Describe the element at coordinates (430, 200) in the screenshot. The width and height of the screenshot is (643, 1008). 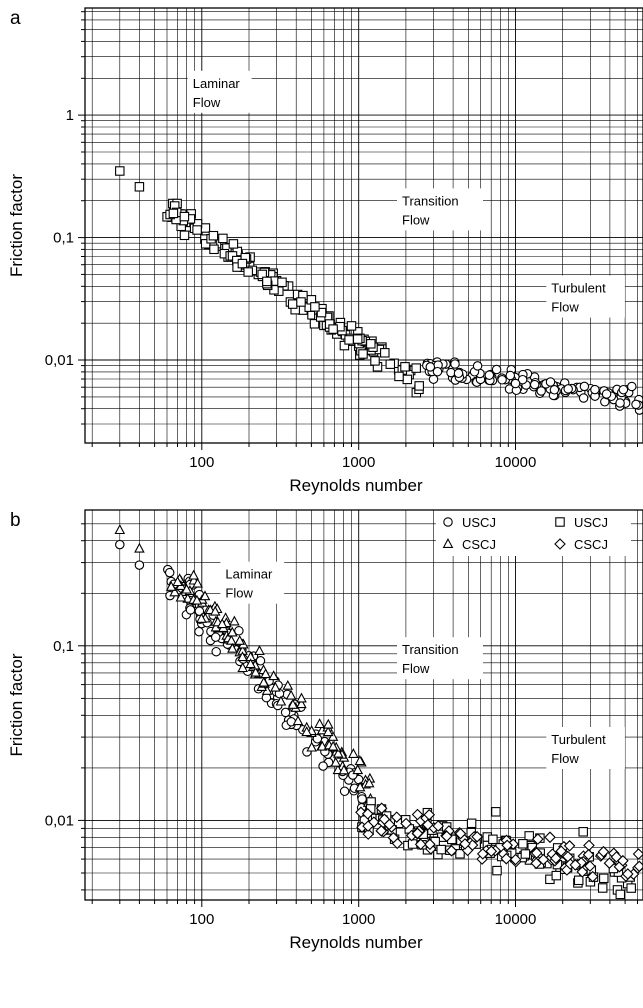
I see `region-label-line: Transition` at that location.